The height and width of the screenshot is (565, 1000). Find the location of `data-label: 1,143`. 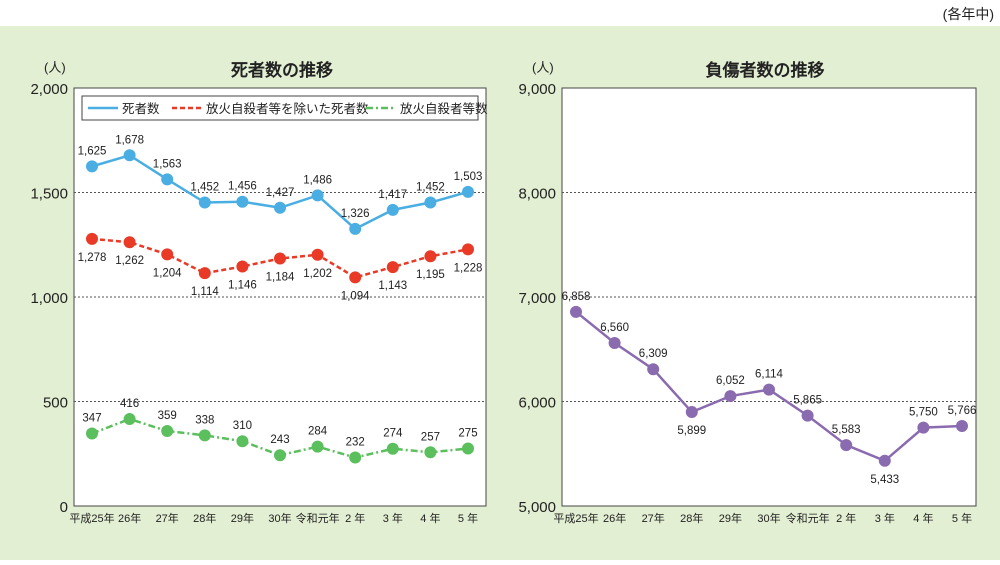

data-label: 1,143 is located at coordinates (392, 286).